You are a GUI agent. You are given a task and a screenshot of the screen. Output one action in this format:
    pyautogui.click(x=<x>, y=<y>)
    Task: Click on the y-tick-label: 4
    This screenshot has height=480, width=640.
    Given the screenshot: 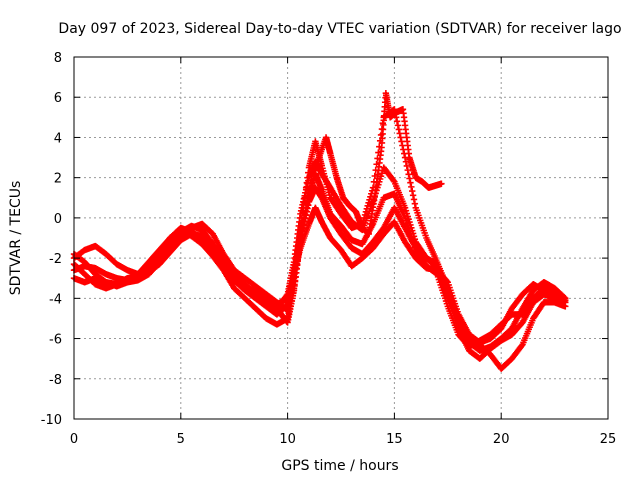 What is the action you would take?
    pyautogui.click(x=58, y=138)
    